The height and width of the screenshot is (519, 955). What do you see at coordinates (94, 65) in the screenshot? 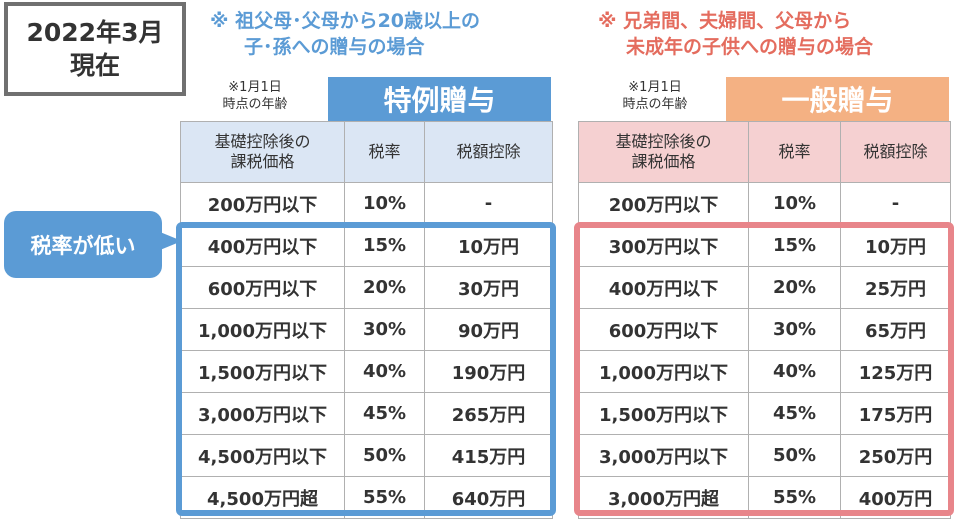
I see `date-label-line2: 現在` at bounding box center [94, 65].